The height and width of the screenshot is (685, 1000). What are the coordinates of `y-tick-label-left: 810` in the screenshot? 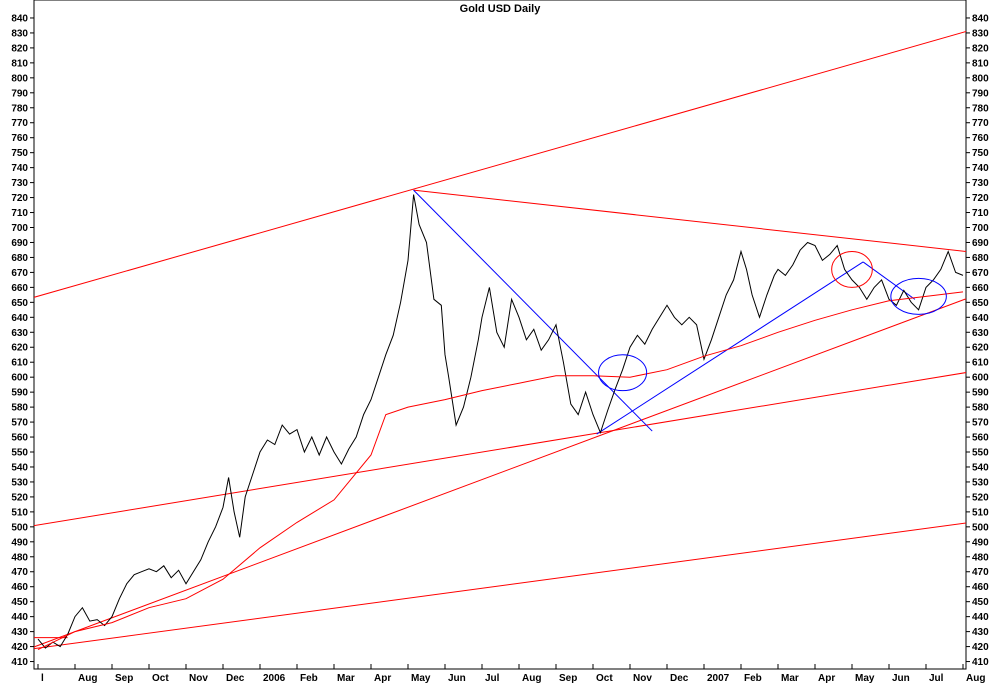 It's located at (19, 63).